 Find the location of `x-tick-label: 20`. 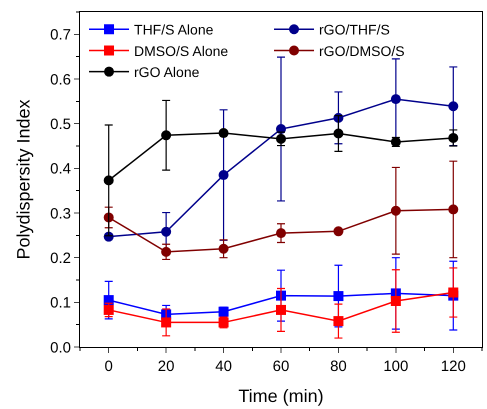

x-tick-label: 20 is located at coordinates (166, 366).